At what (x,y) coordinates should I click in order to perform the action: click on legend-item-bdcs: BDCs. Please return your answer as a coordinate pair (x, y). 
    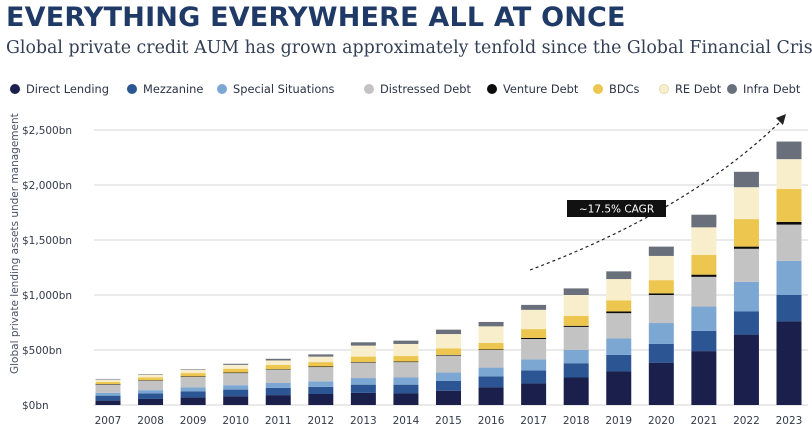
    Looking at the image, I should click on (616, 89).